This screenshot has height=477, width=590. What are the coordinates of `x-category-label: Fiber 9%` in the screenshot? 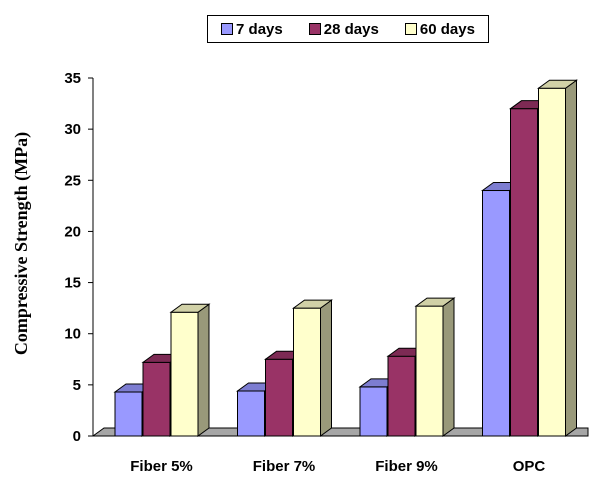 It's located at (406, 466).